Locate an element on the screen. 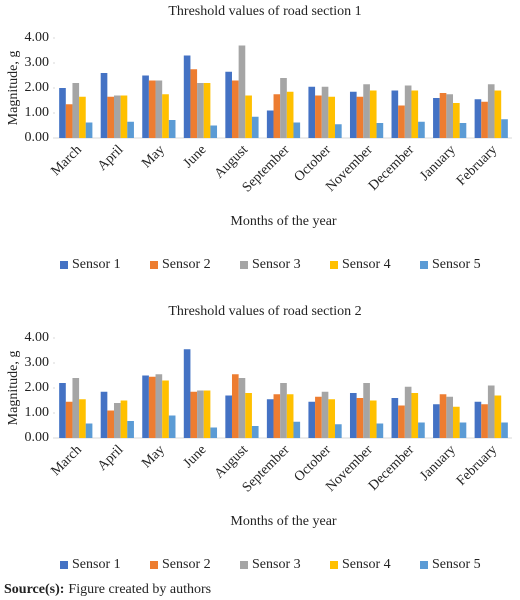  x-tick-label: February is located at coordinates (477, 465).